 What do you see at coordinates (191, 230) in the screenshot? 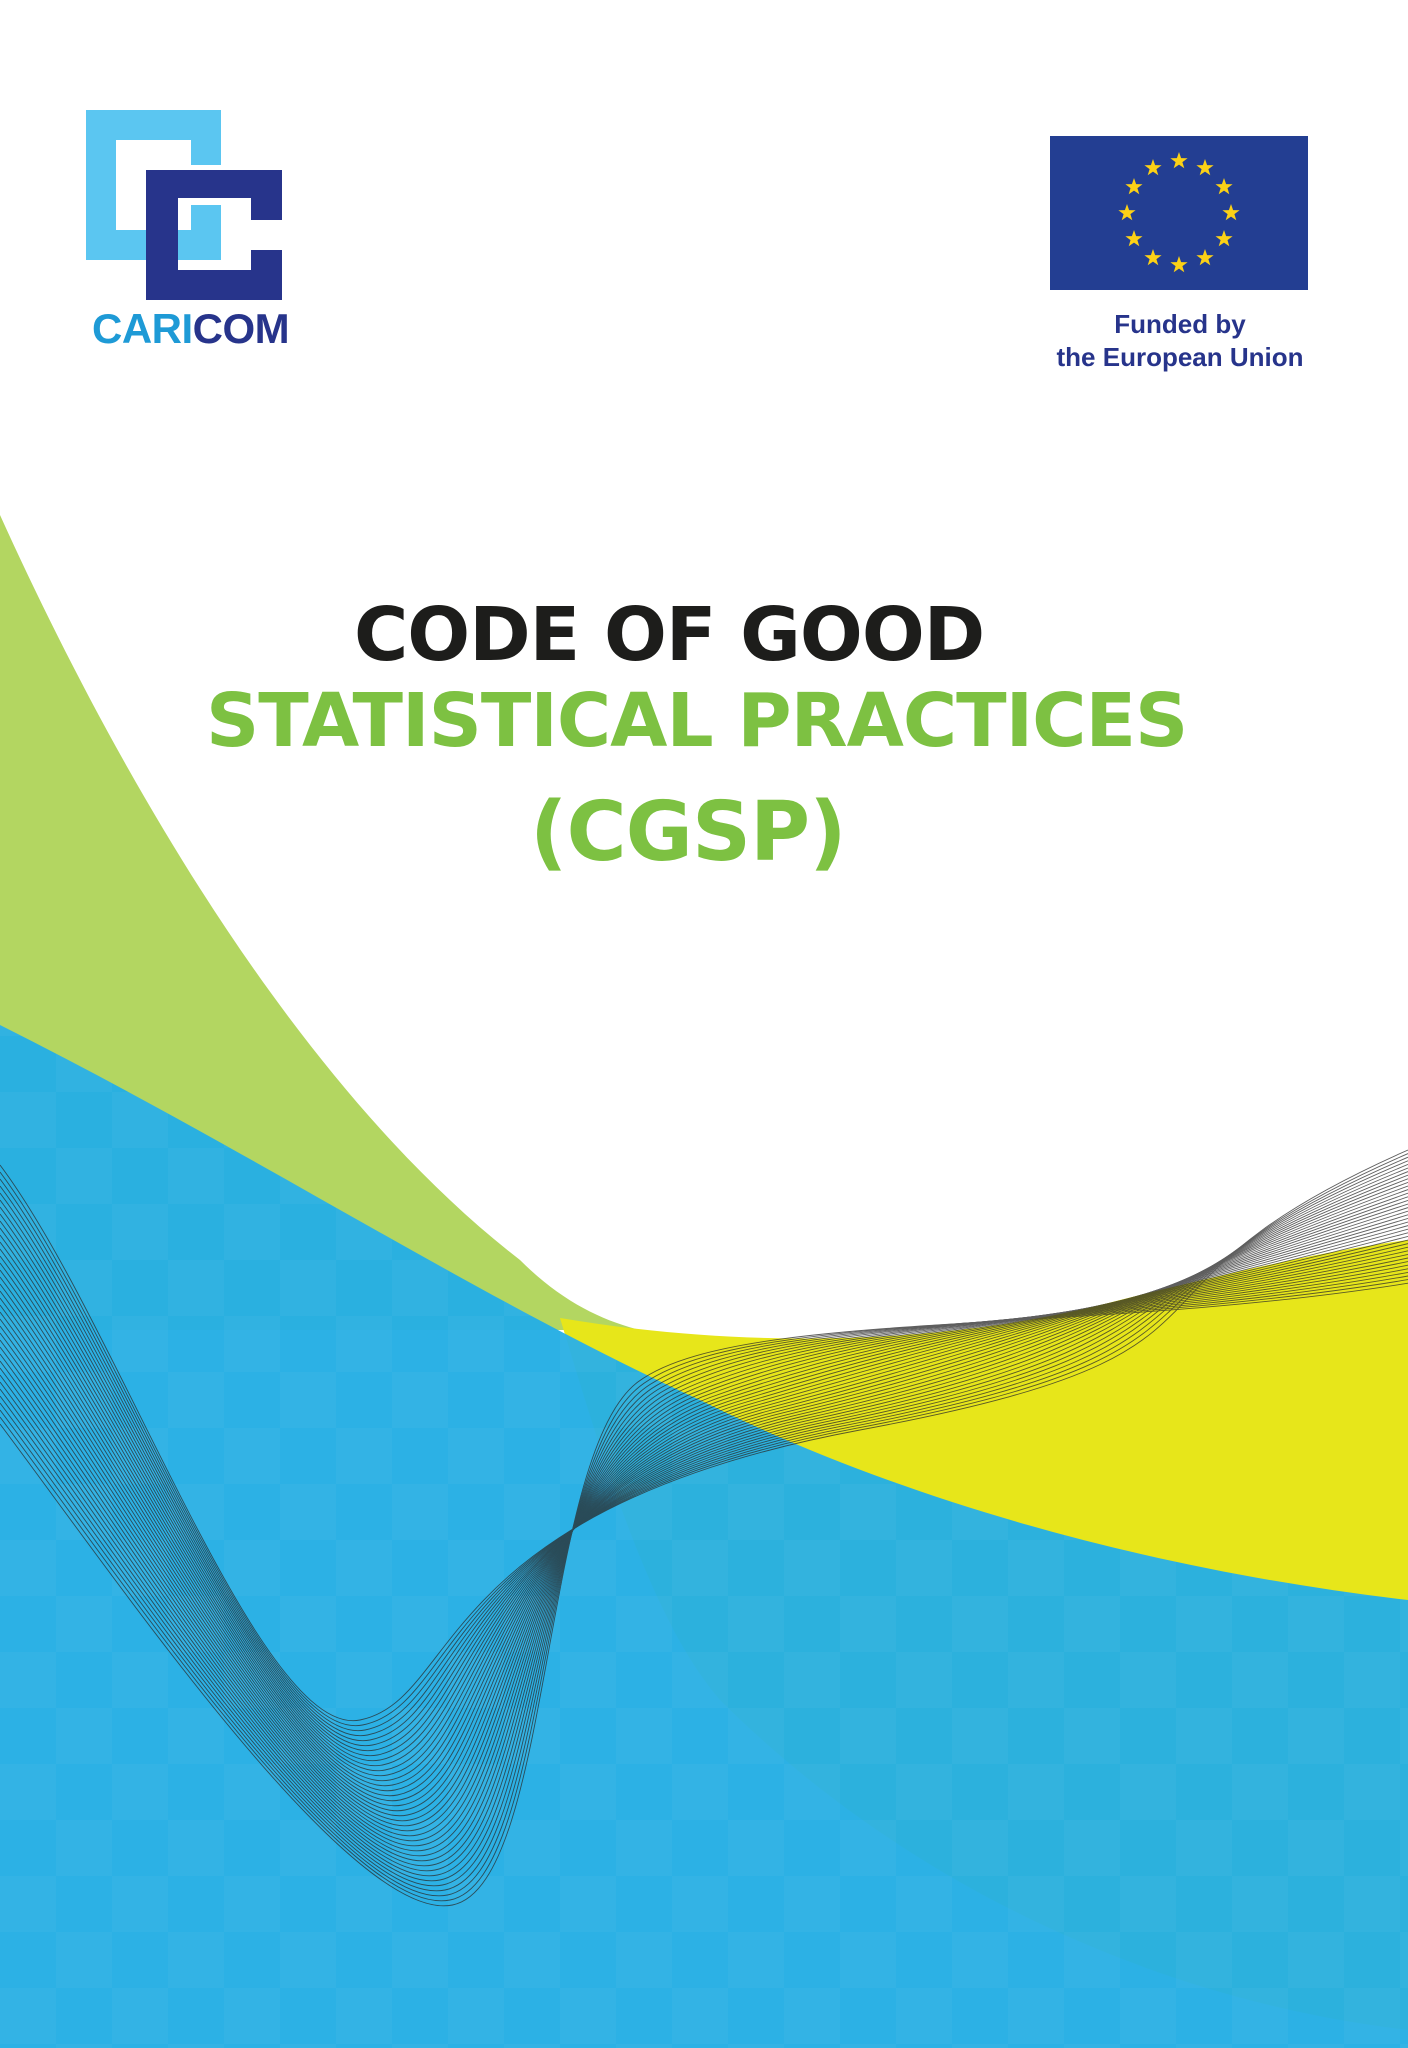
I see `caricom-logo: CARICOM` at bounding box center [191, 230].